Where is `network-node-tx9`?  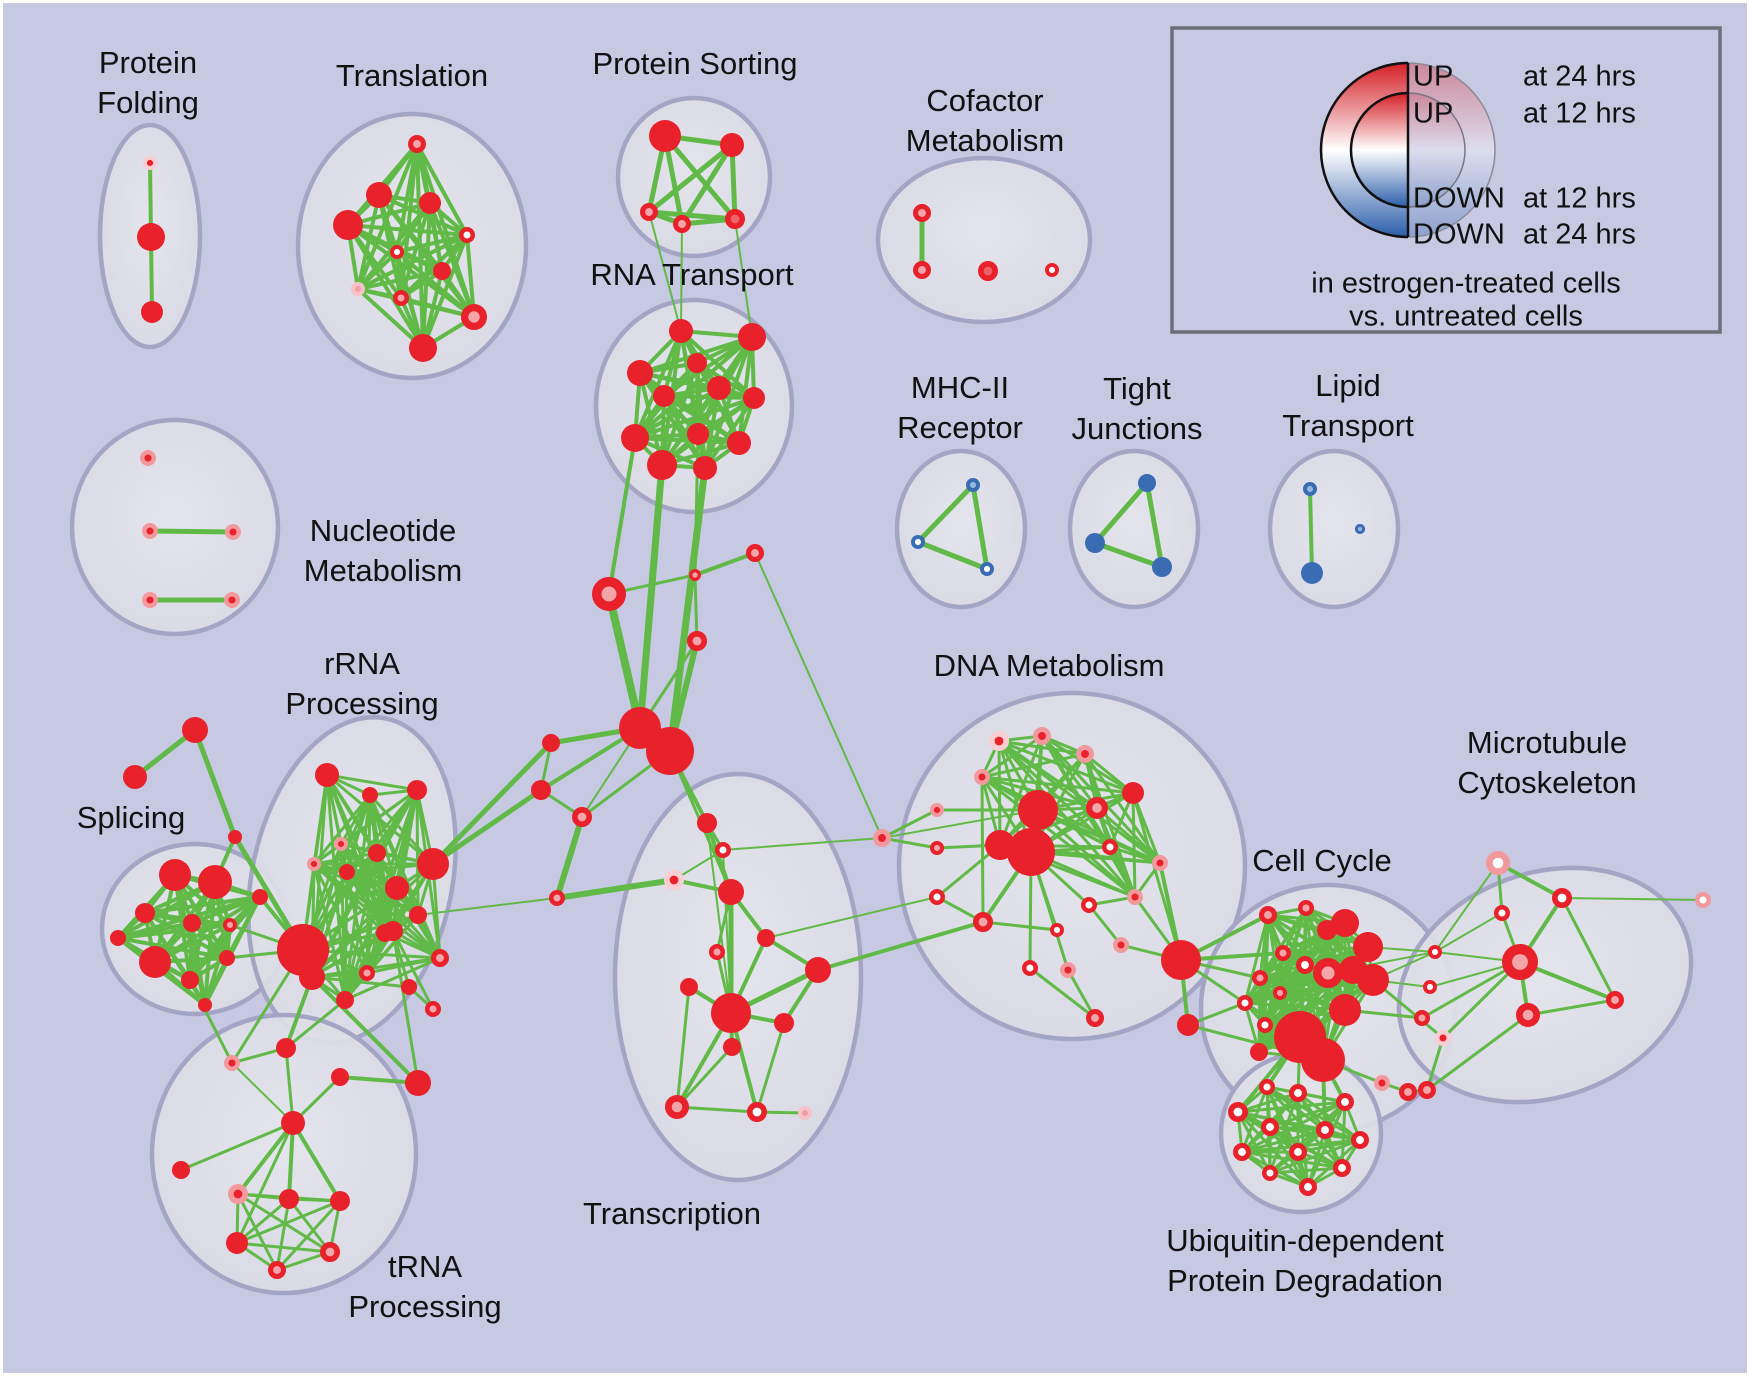
network-node-tx9 is located at coordinates (731, 1013).